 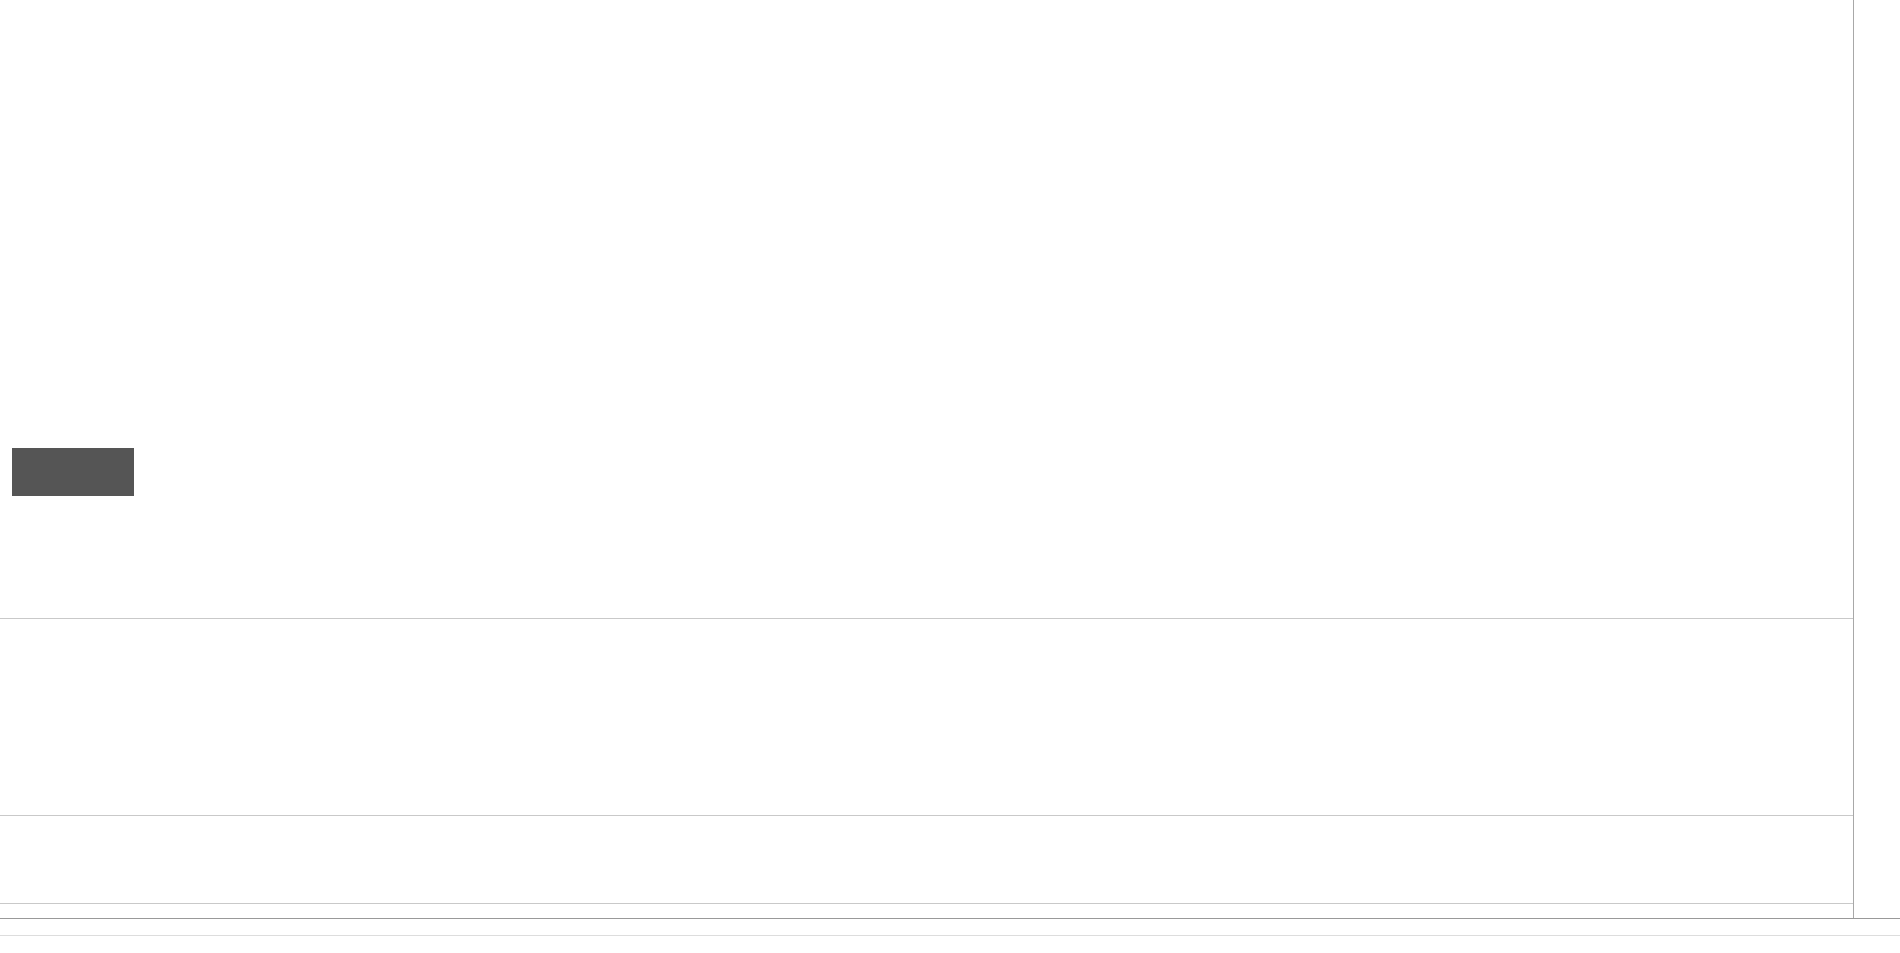 I want to click on tooltip-symbol, so click(x=73, y=482).